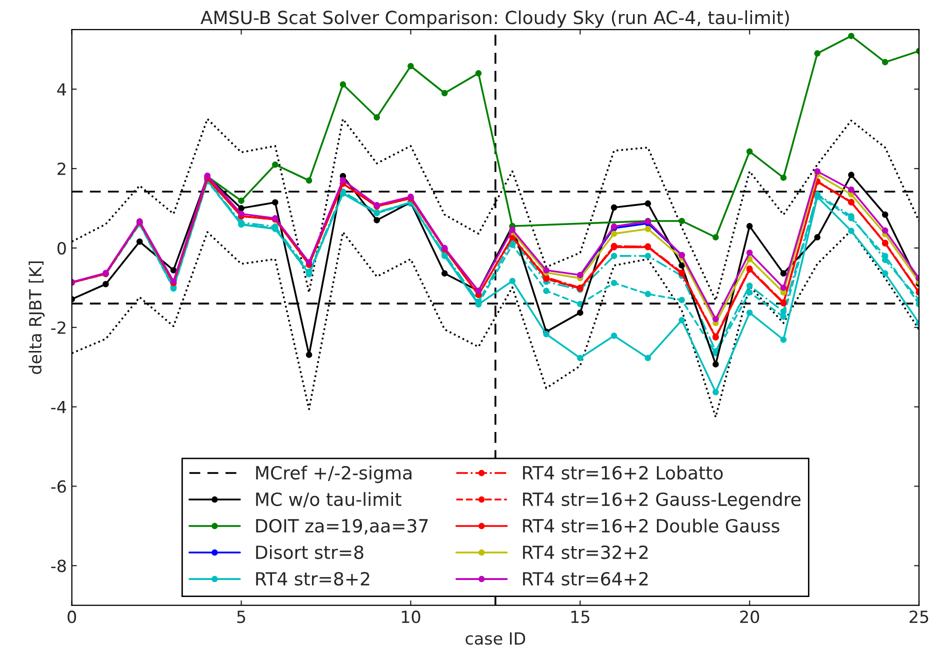 The width and height of the screenshot is (933, 658). I want to click on y-tick-label: -8, so click(58, 566).